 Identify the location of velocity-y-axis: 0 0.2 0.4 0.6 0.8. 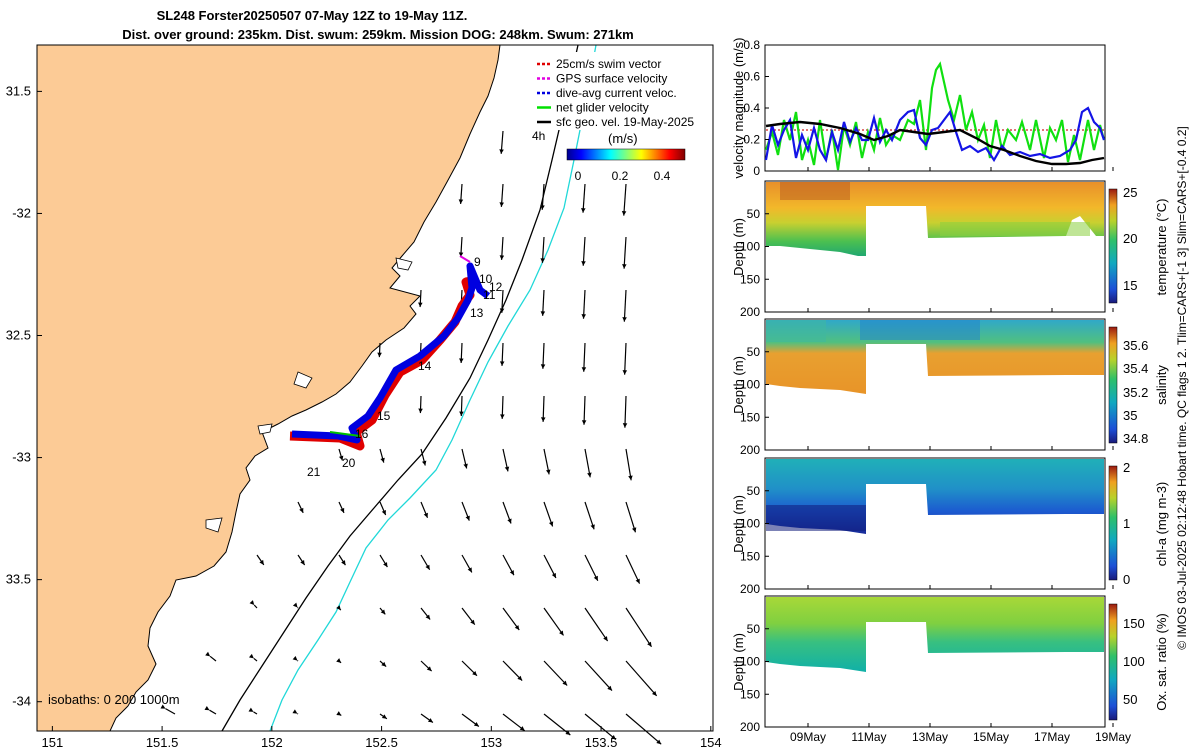
(756, 108).